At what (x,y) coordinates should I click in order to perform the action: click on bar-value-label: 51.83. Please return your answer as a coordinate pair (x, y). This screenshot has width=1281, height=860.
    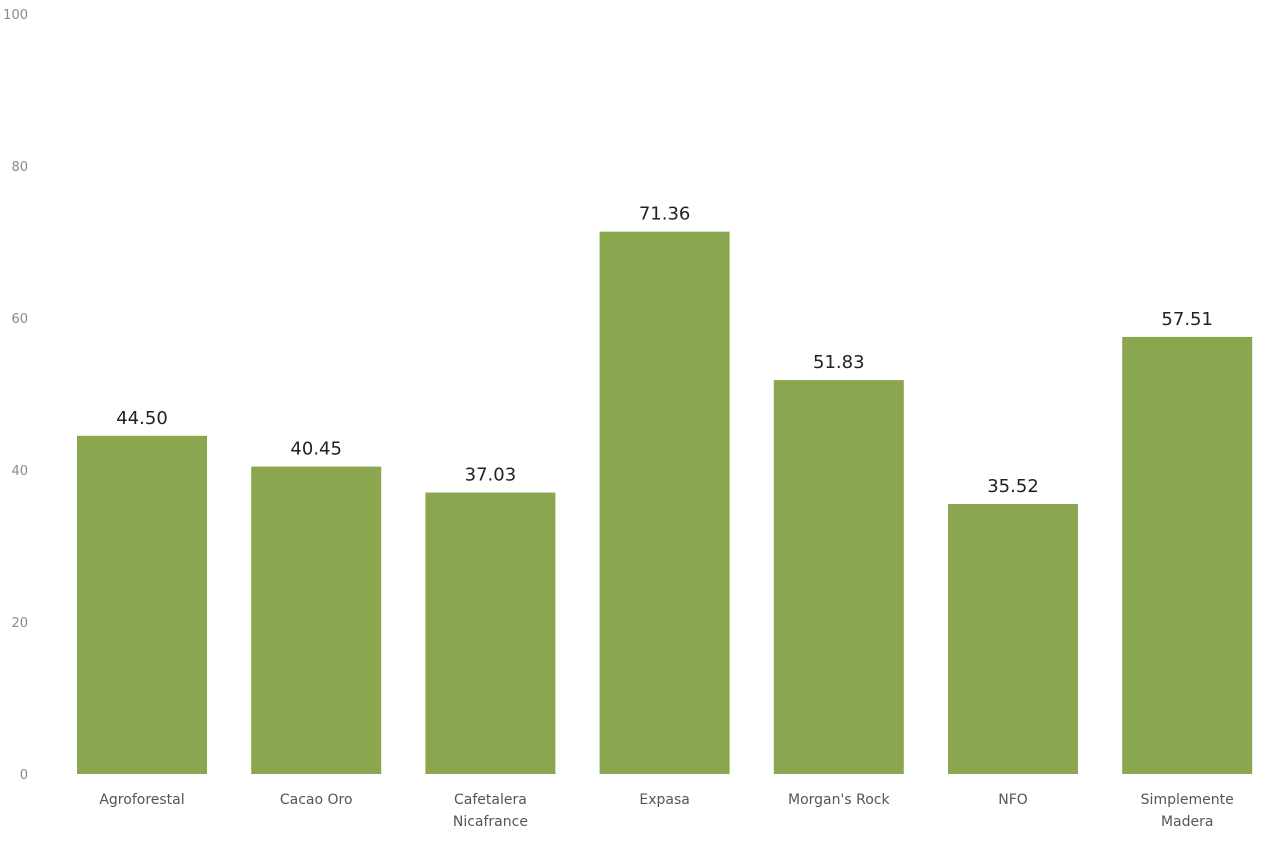
    Looking at the image, I should click on (839, 362).